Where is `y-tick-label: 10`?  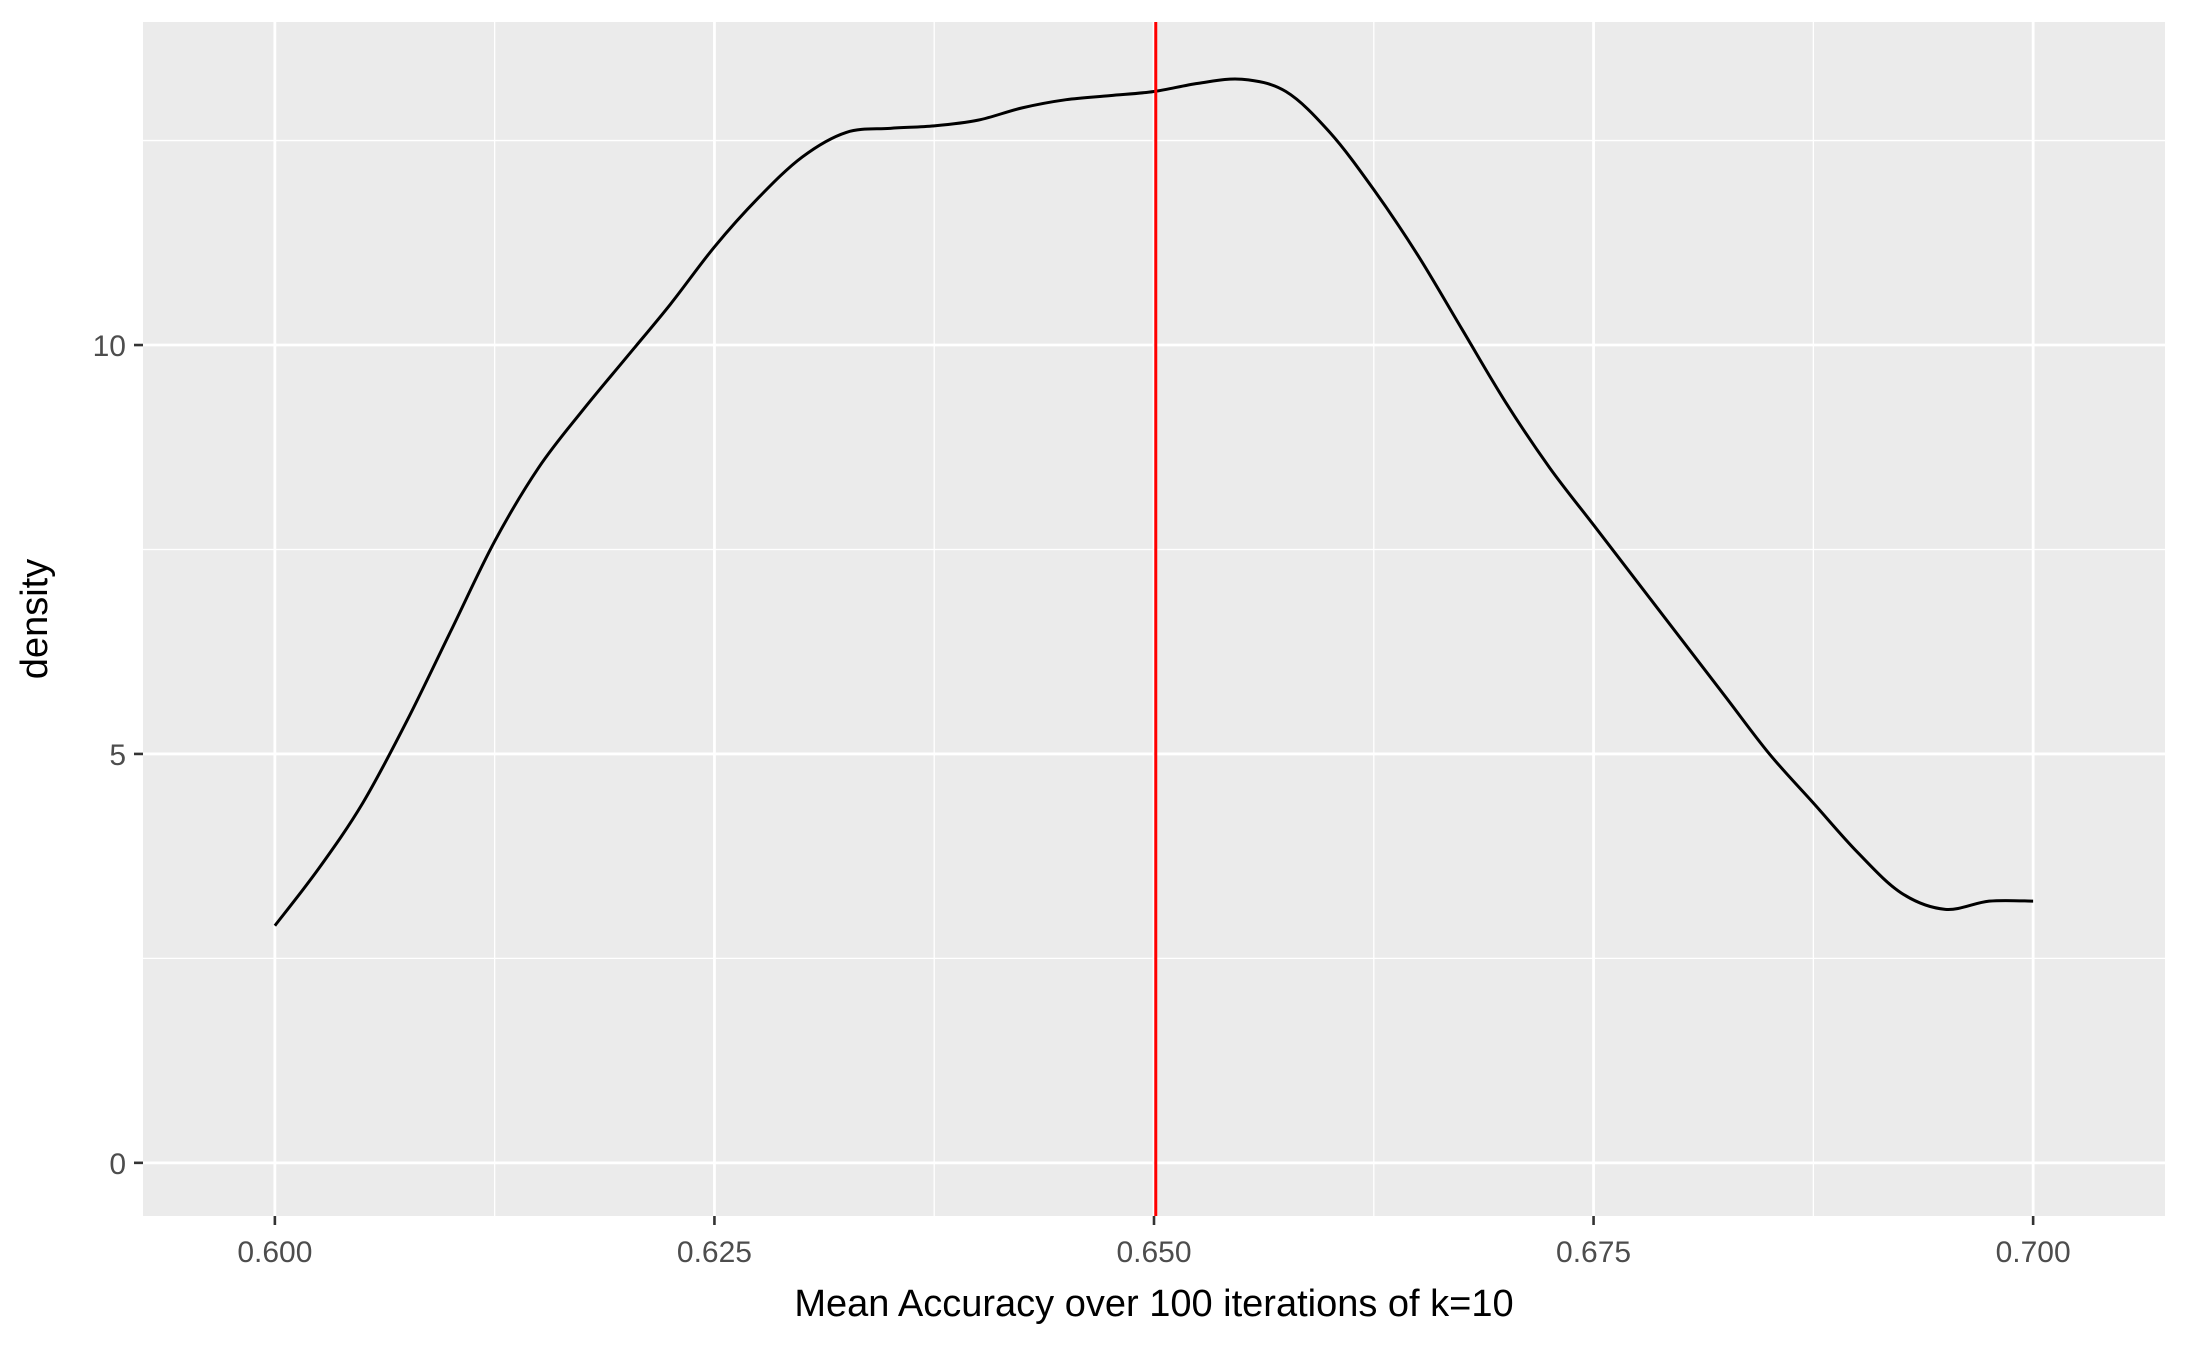
y-tick-label: 10 is located at coordinates (109, 346).